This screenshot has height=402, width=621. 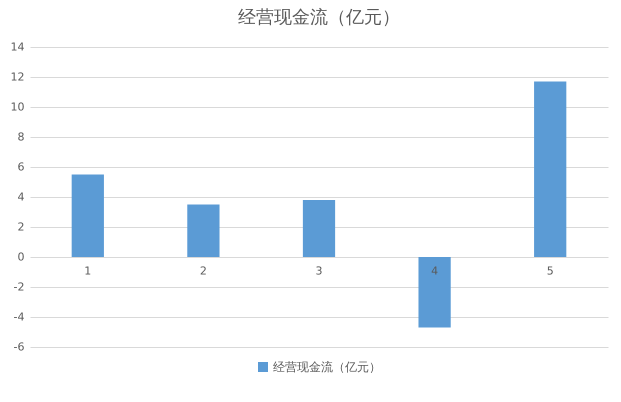 What do you see at coordinates (203, 271) in the screenshot?
I see `x-tick-label: 2` at bounding box center [203, 271].